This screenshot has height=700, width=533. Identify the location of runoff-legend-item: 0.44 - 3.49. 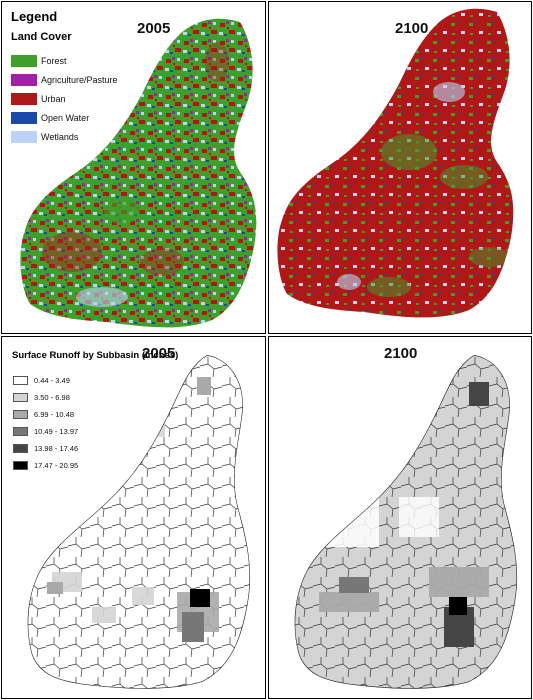
(41, 380).